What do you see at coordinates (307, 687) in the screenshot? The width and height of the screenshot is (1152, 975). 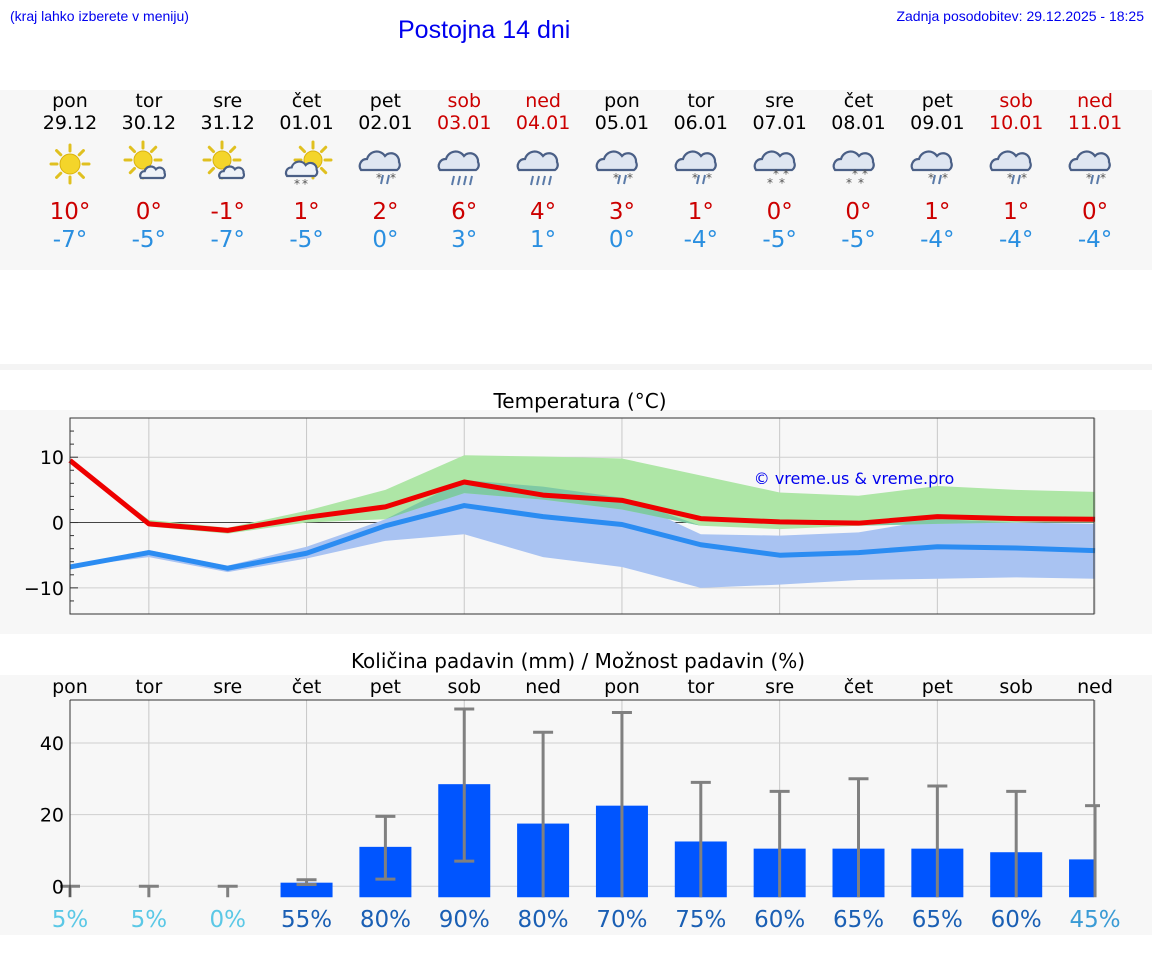 I see `precip-day-label: čet` at bounding box center [307, 687].